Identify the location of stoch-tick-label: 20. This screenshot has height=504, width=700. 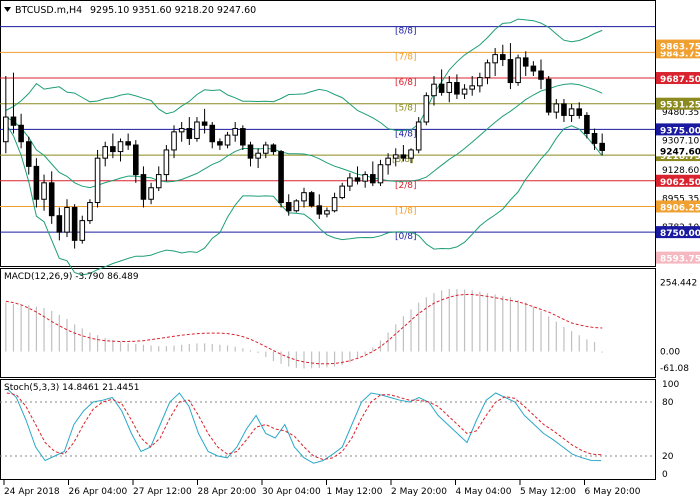
(668, 457).